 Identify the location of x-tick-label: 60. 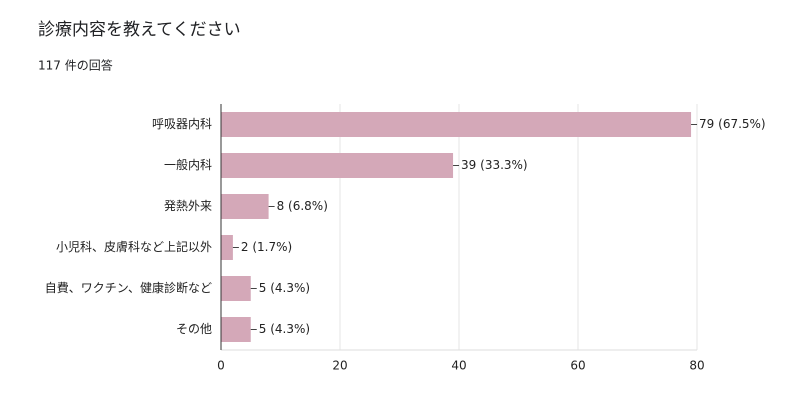
(577, 366).